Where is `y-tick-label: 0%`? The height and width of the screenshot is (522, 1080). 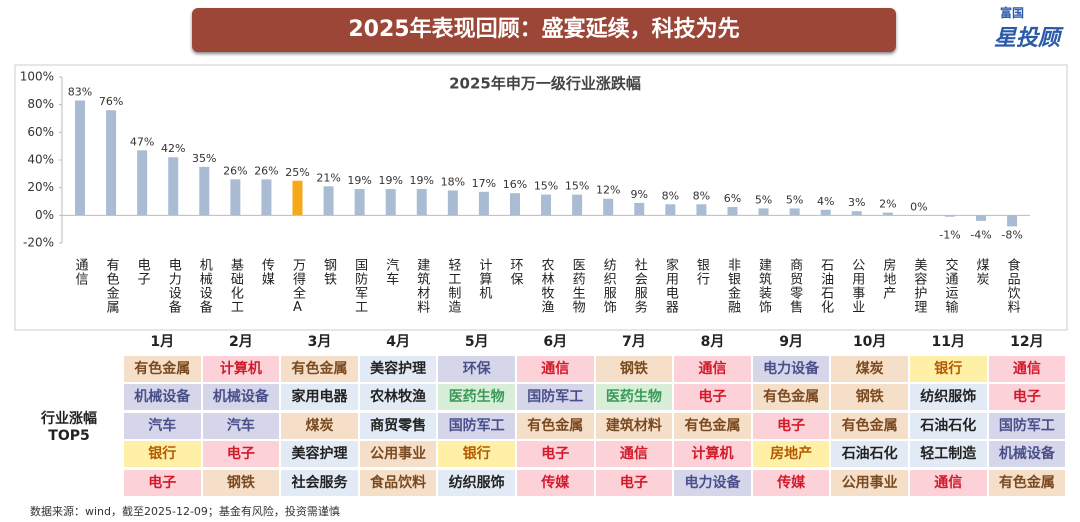
y-tick-label: 0% is located at coordinates (44, 215).